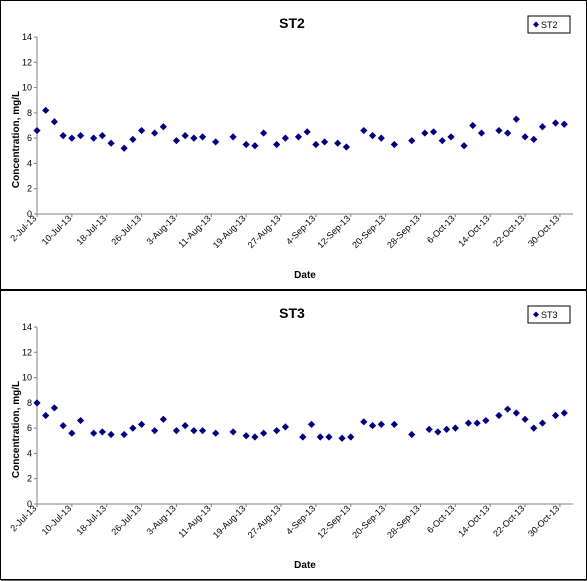 This screenshot has width=587, height=581. Describe the element at coordinates (161, 519) in the screenshot. I see `x-tick-label: 3-Aug-13` at that location.